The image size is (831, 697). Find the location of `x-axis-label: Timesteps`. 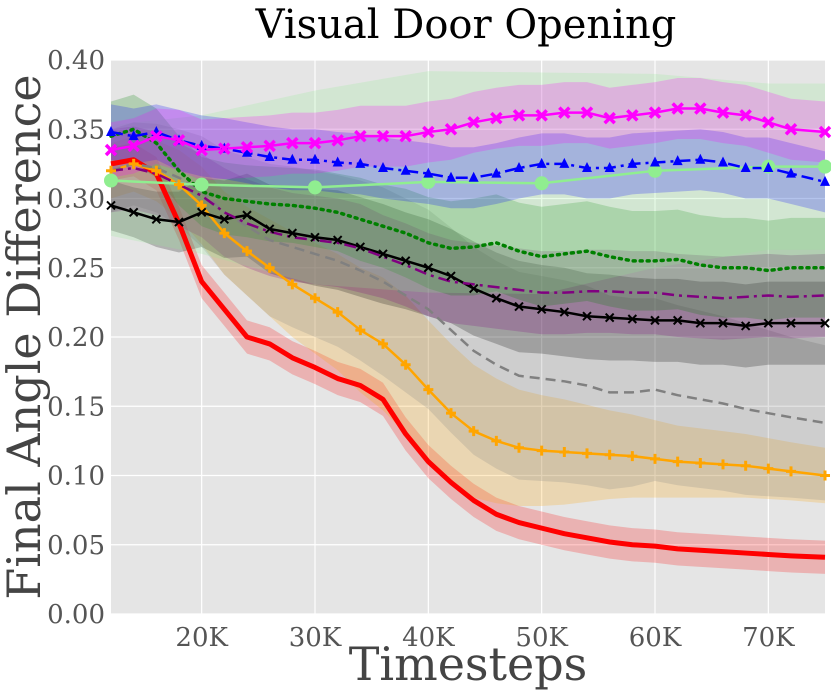

x-axis-label: Timesteps is located at coordinates (468, 664).